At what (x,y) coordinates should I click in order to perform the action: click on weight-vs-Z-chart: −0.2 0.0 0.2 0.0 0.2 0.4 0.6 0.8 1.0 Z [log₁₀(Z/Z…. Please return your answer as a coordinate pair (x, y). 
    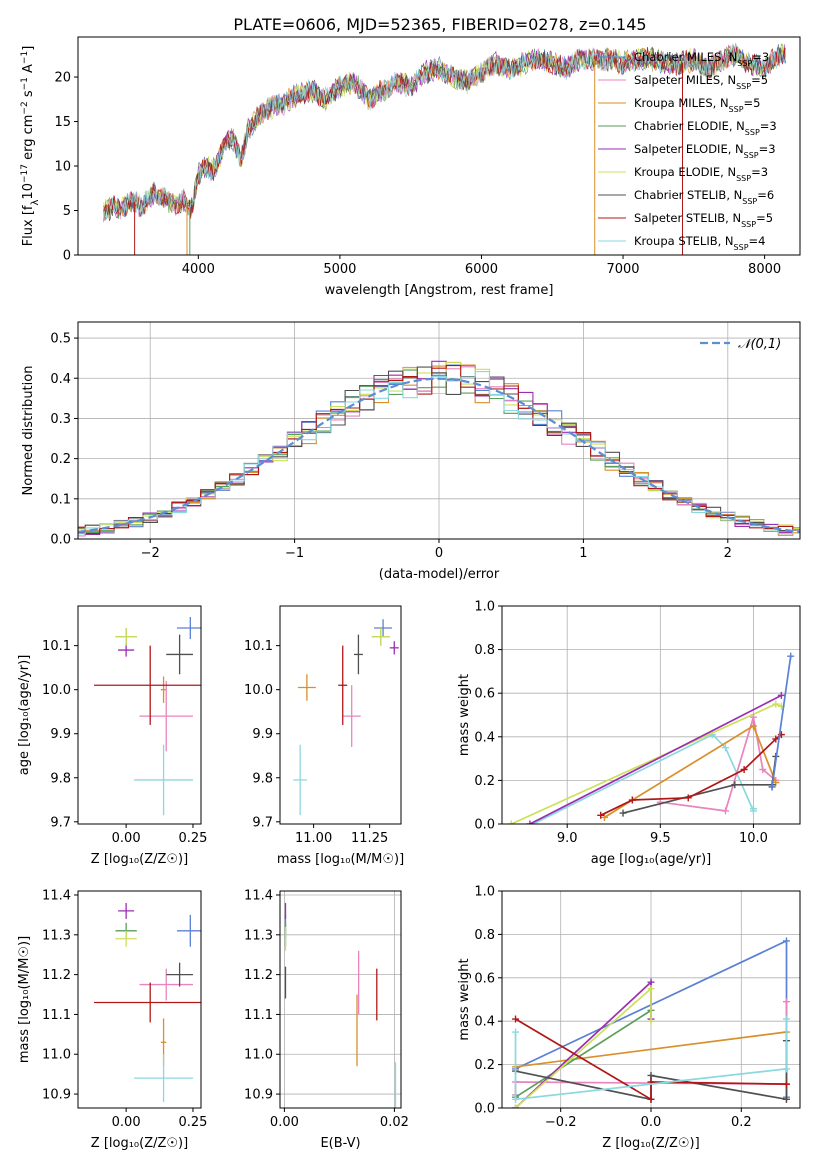
    Looking at the image, I should click on (629, 1018).